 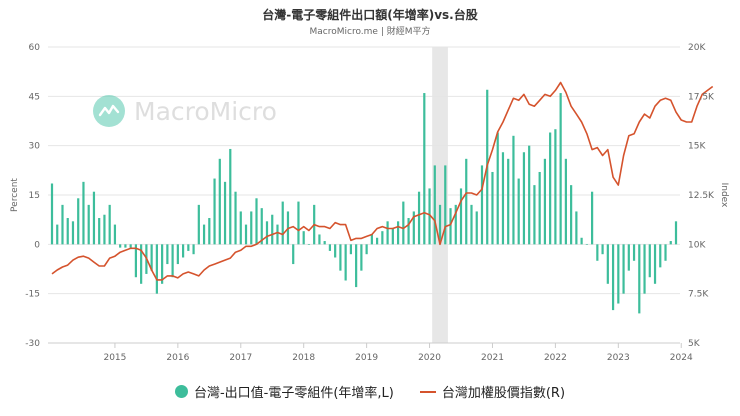 I want to click on y-left-tick-label: 0, so click(x=37, y=245).